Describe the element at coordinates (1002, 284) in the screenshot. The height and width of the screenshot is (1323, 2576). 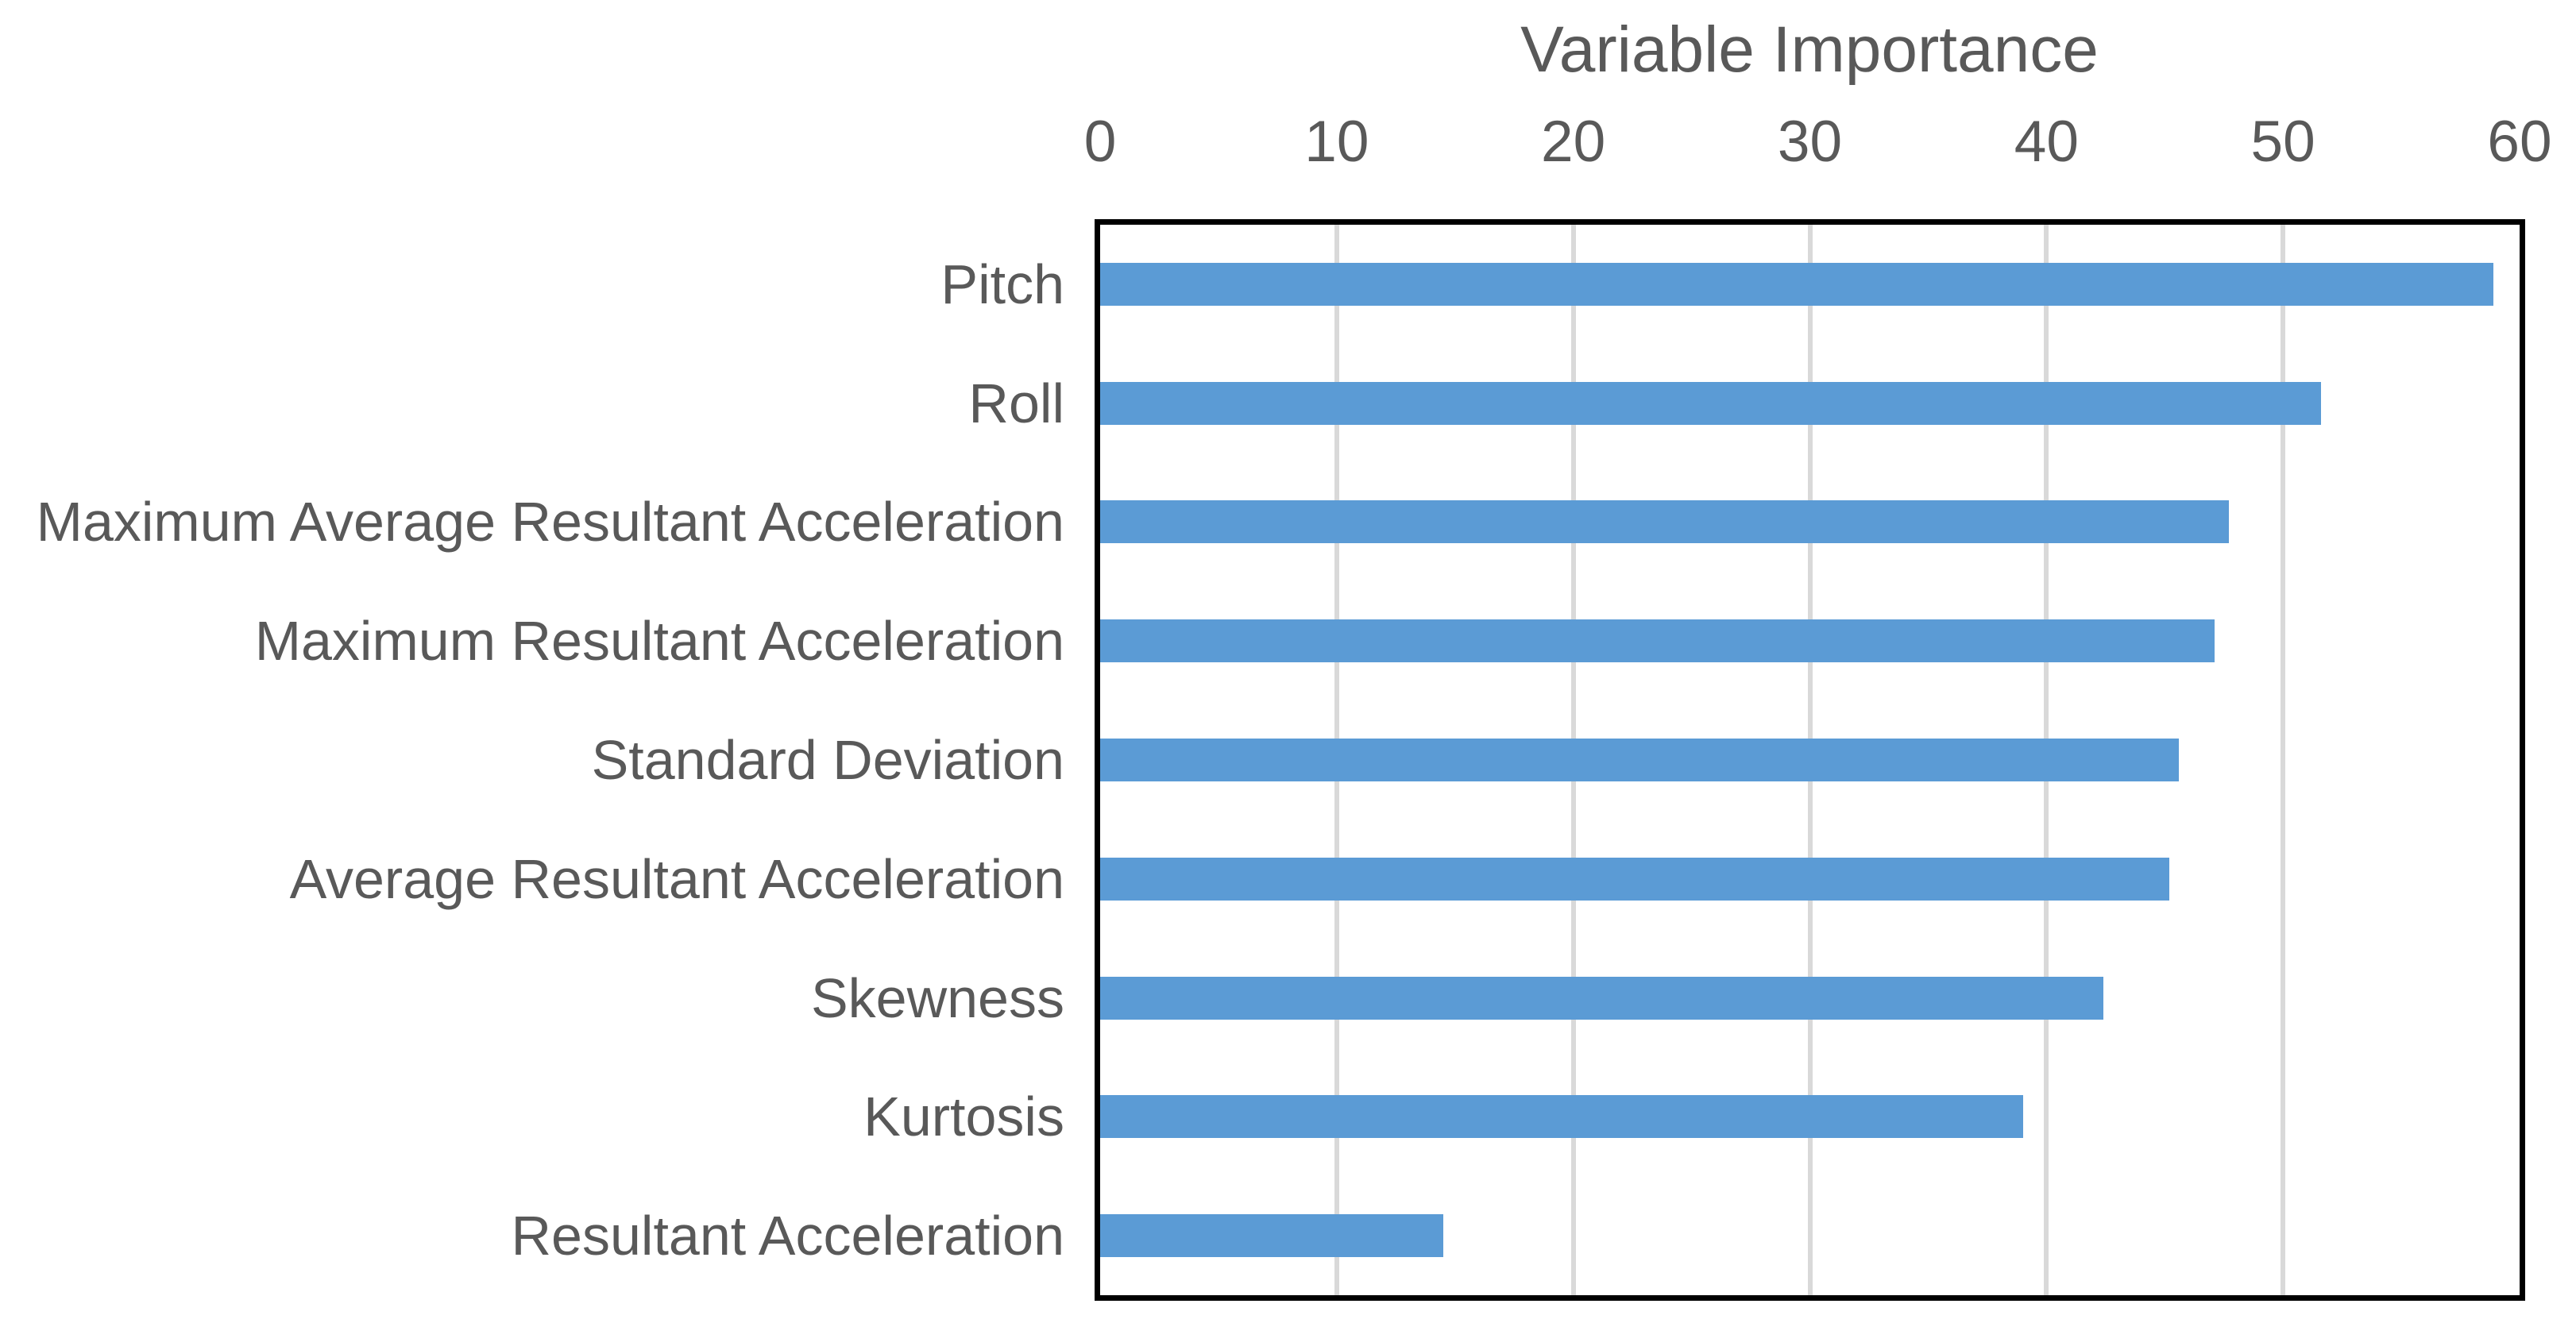
I see `category-label: Pitch` at that location.